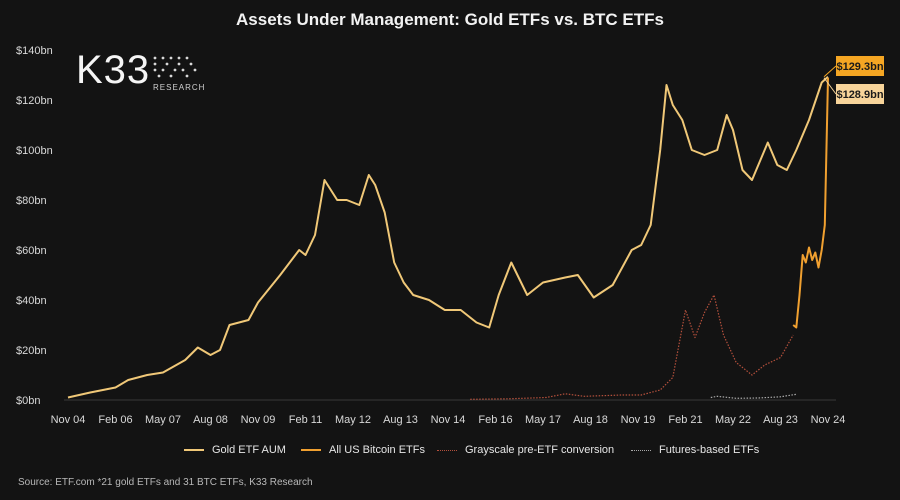 This screenshot has height=500, width=900. I want to click on x-tick-label: Nov 04, so click(68, 420).